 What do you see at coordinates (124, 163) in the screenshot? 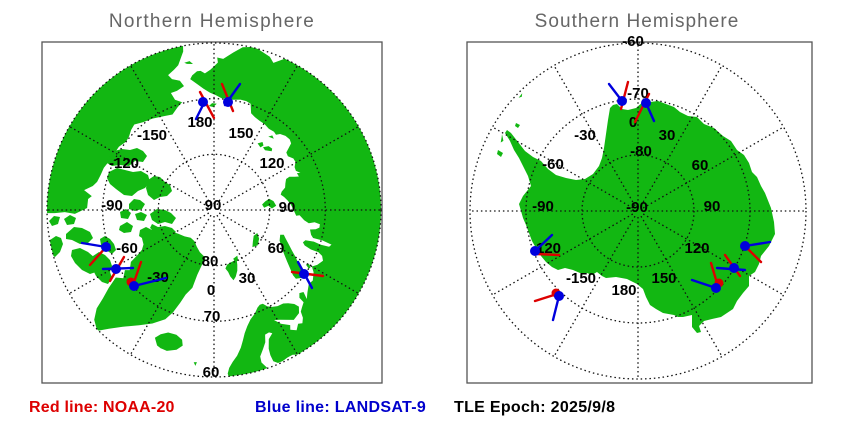
I see `svg-text: -120` at bounding box center [124, 163].